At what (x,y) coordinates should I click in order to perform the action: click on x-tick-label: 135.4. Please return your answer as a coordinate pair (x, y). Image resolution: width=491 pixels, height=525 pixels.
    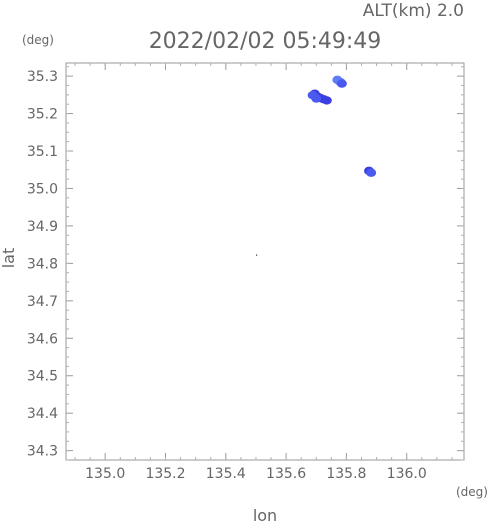
    Looking at the image, I should click on (226, 474).